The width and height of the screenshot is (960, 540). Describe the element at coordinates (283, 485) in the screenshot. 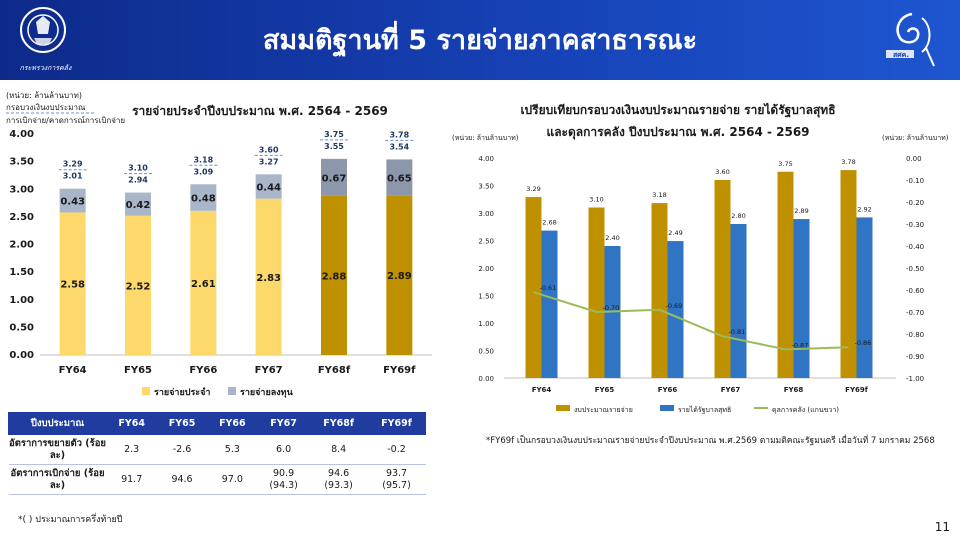

I see `table-cell-sub: (94.3)` at that location.